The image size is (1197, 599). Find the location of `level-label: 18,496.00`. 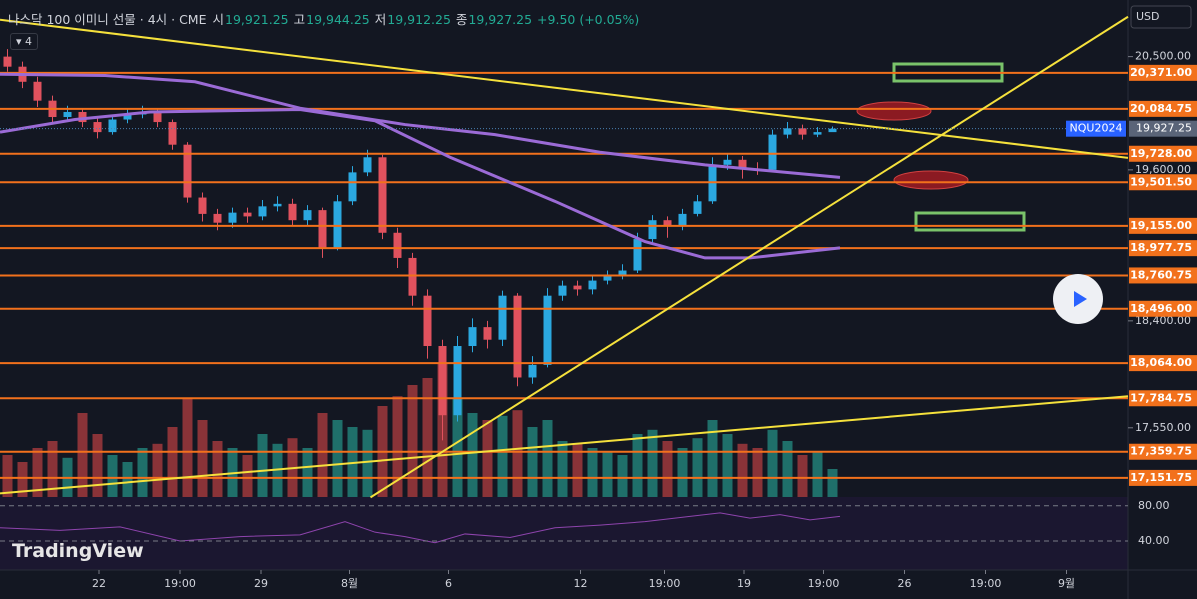

level-label: 18,496.00 is located at coordinates (1161, 308).